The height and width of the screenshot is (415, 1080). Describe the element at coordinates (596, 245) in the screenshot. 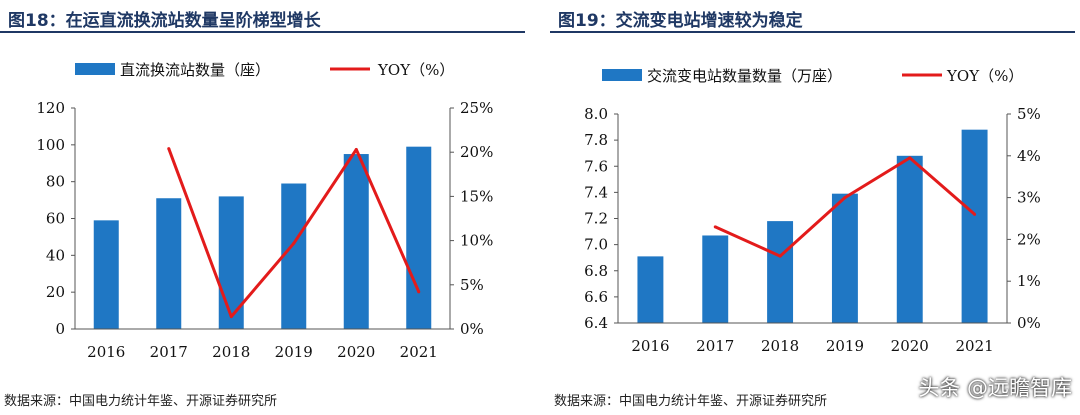

I see `y-tick-label: 7.0` at that location.